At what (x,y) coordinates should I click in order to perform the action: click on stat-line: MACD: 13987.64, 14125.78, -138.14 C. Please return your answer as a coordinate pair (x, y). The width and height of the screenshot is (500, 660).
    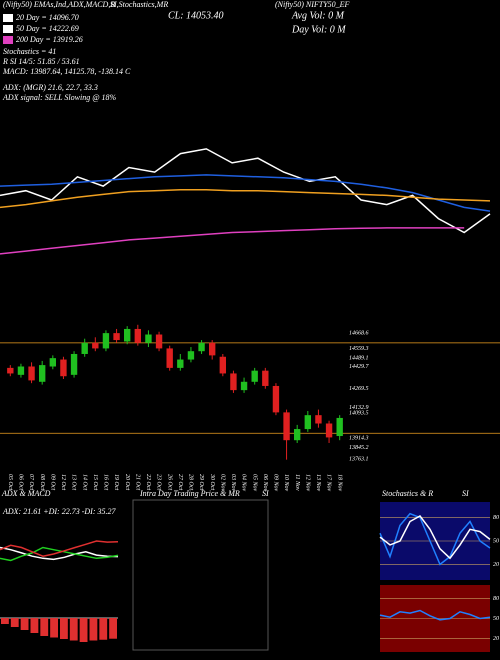
    Looking at the image, I should click on (66, 71).